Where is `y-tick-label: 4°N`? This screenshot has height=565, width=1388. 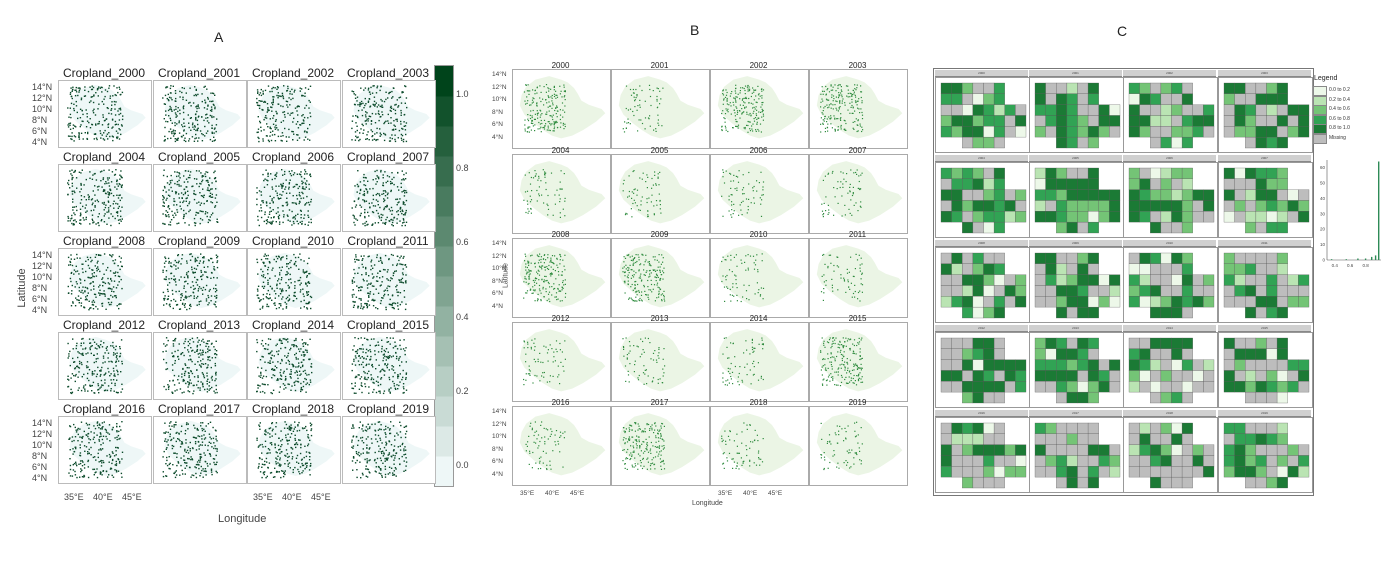
y-tick-label: 4°N is located at coordinates (40, 310).